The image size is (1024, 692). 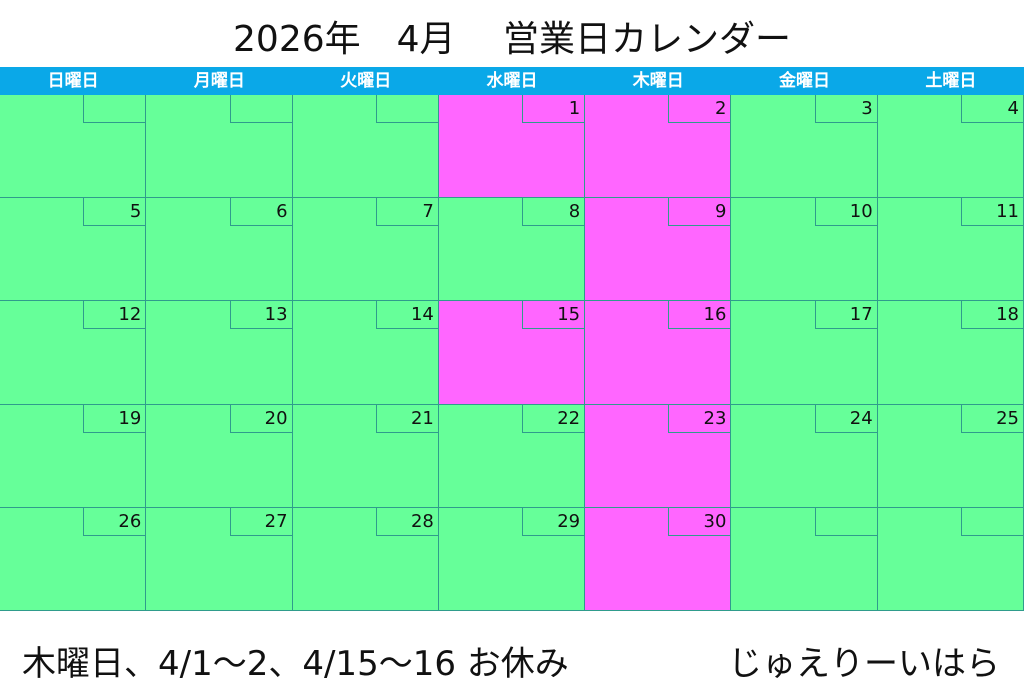 What do you see at coordinates (699, 418) in the screenshot?
I see `day-number: 23` at bounding box center [699, 418].